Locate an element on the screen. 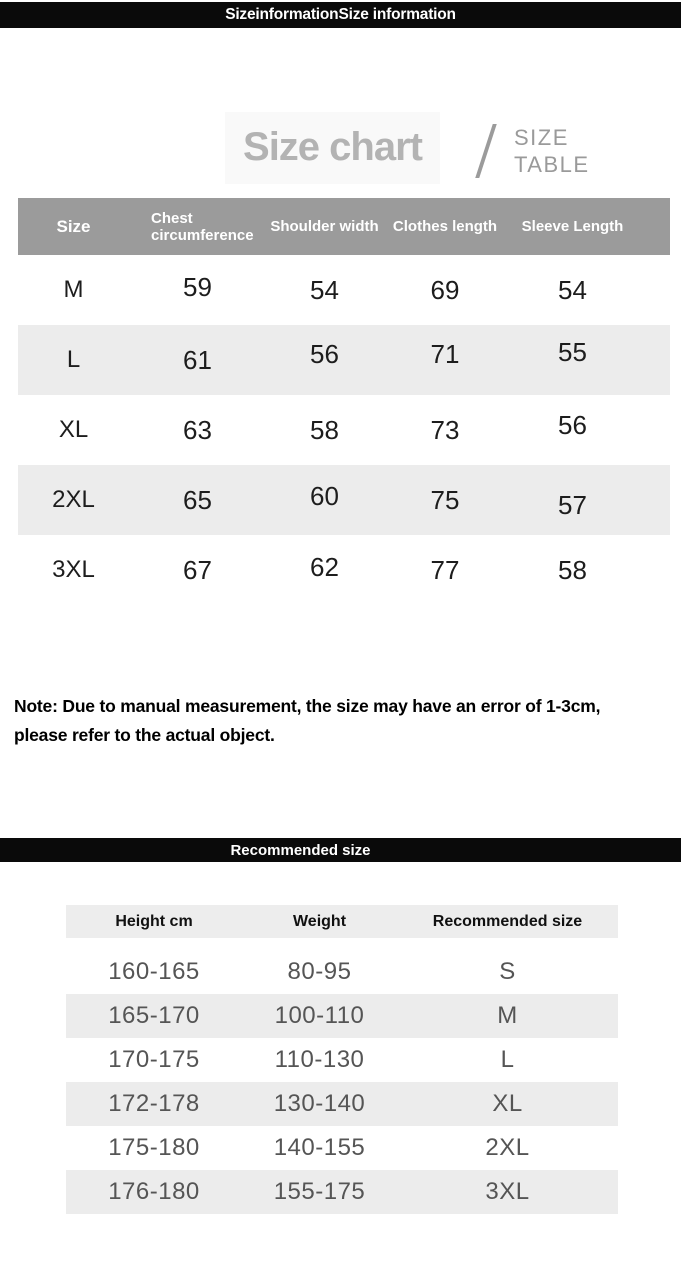 This screenshot has height=1267, width=681. cell-chest: 59 is located at coordinates (197, 287).